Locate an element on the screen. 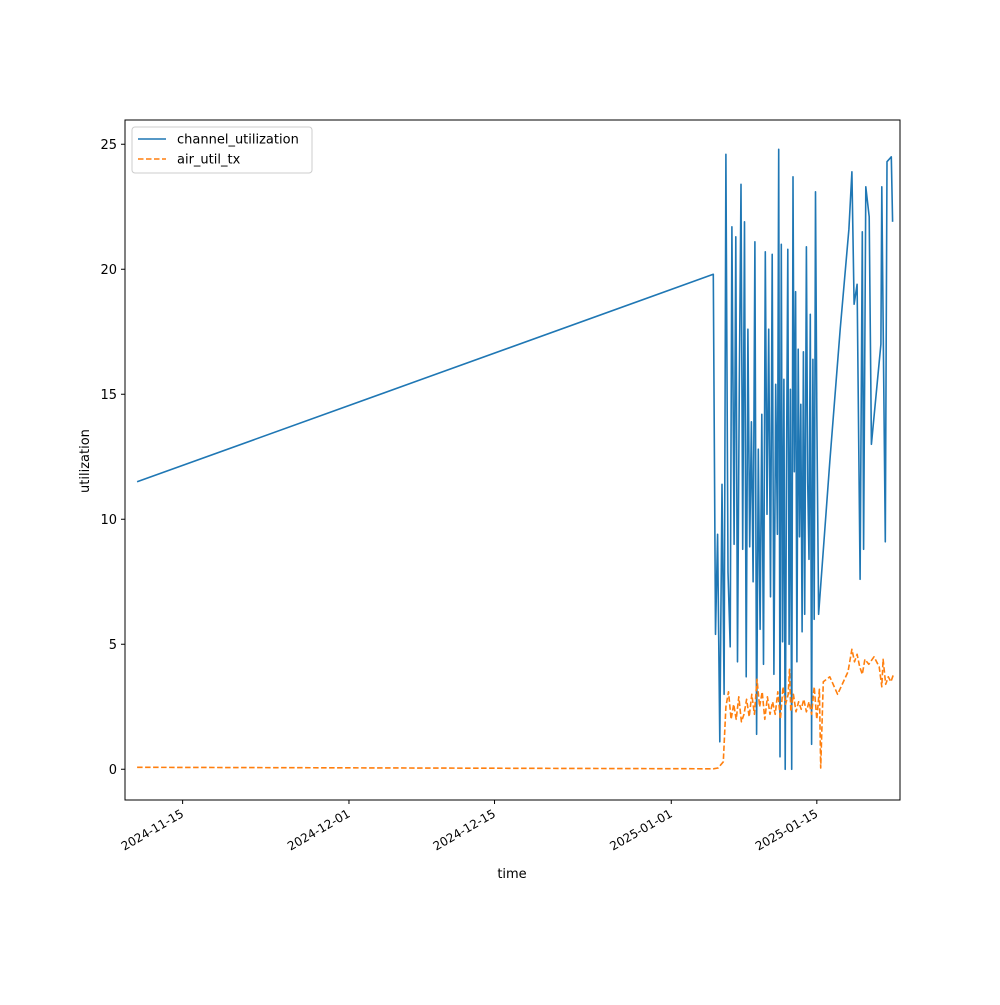  y-axis-label: utilization is located at coordinates (85, 461).